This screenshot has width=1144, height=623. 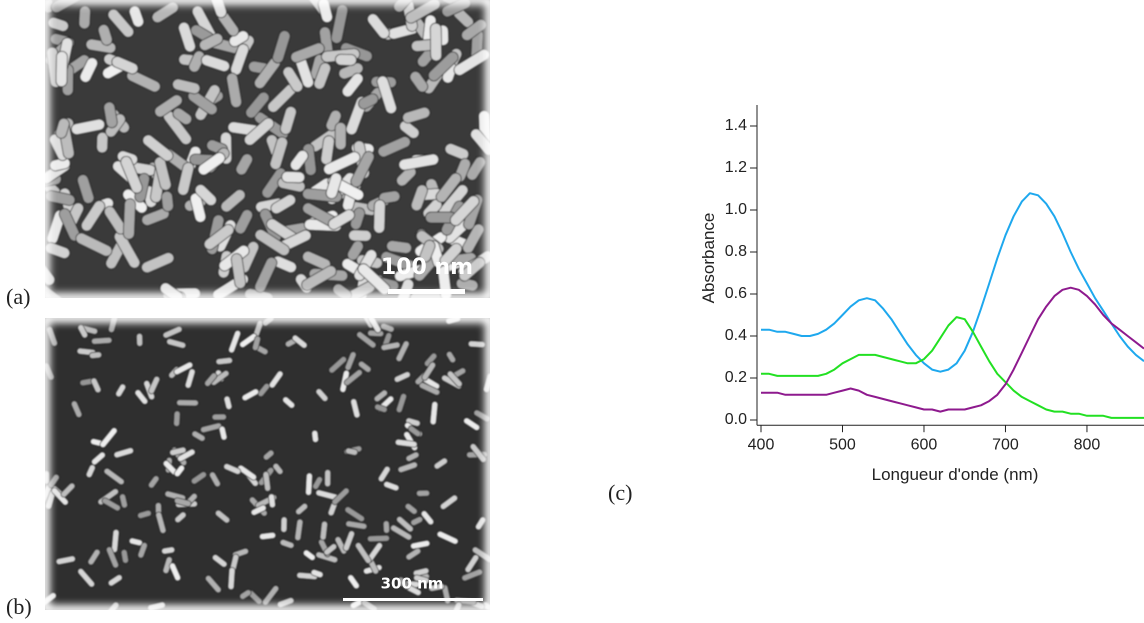 What do you see at coordinates (952, 349) in the screenshot?
I see `spectrum-line` at bounding box center [952, 349].